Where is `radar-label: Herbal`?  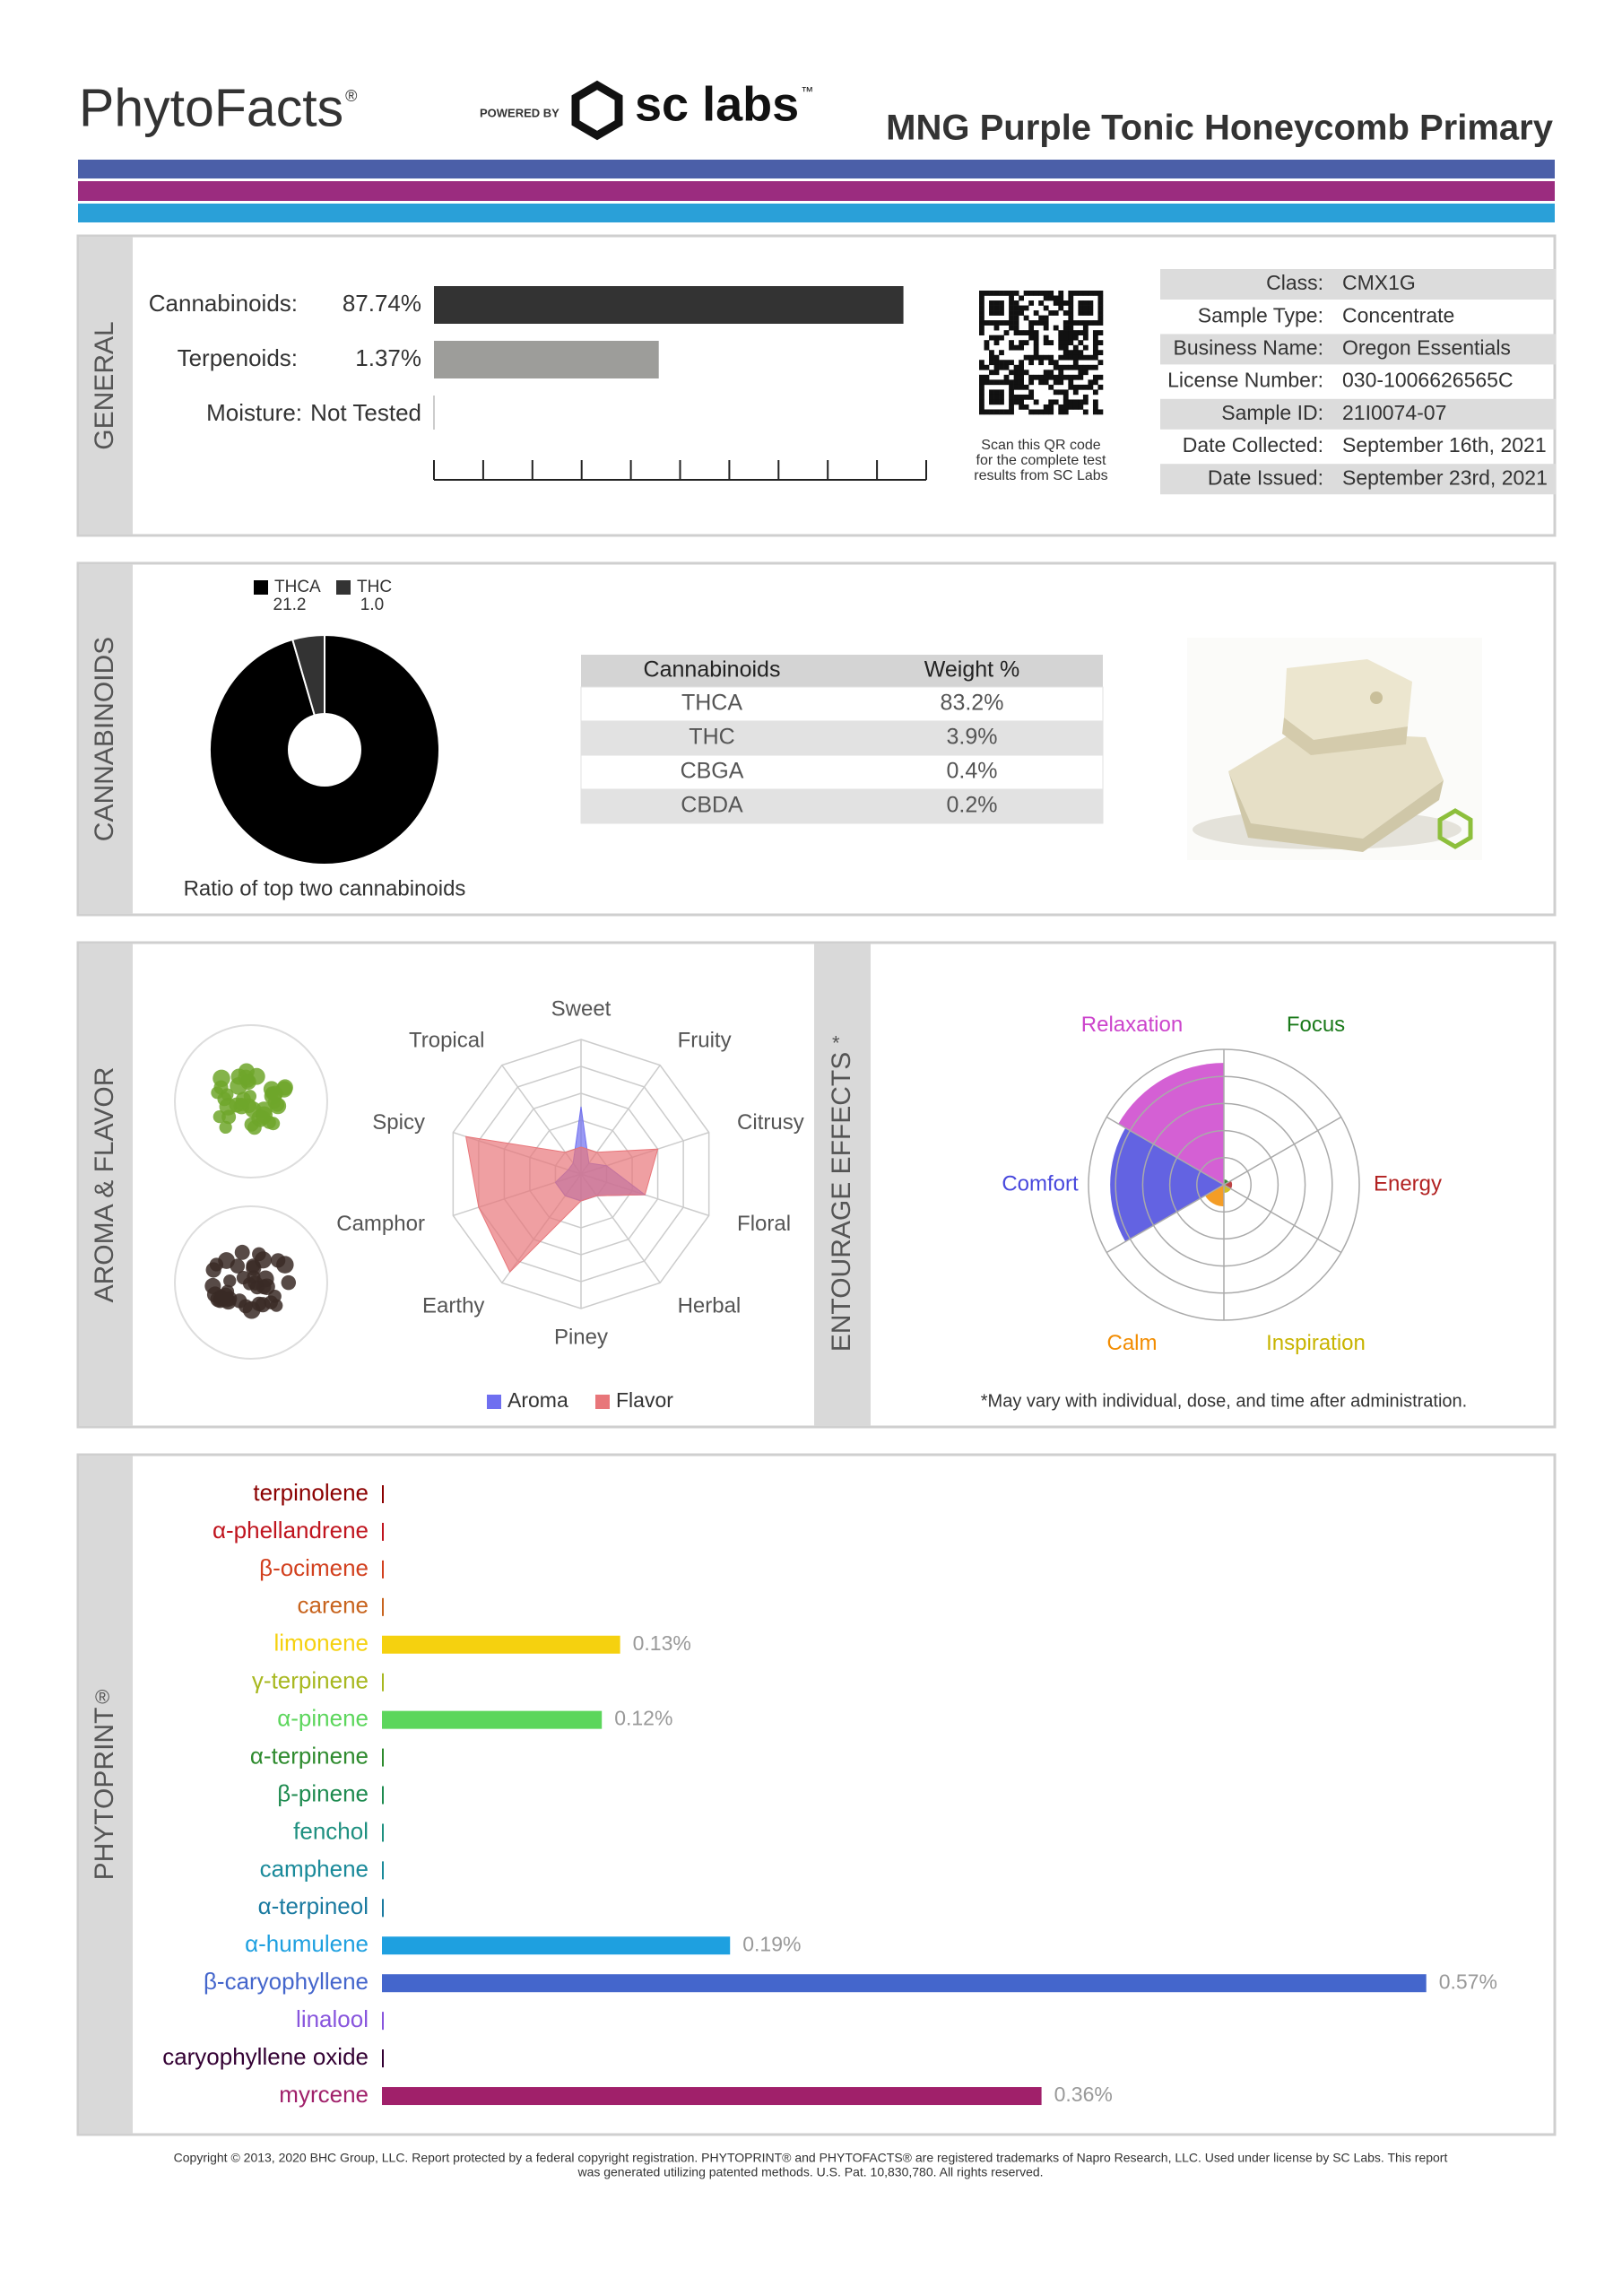 radar-label: Herbal is located at coordinates (710, 1305).